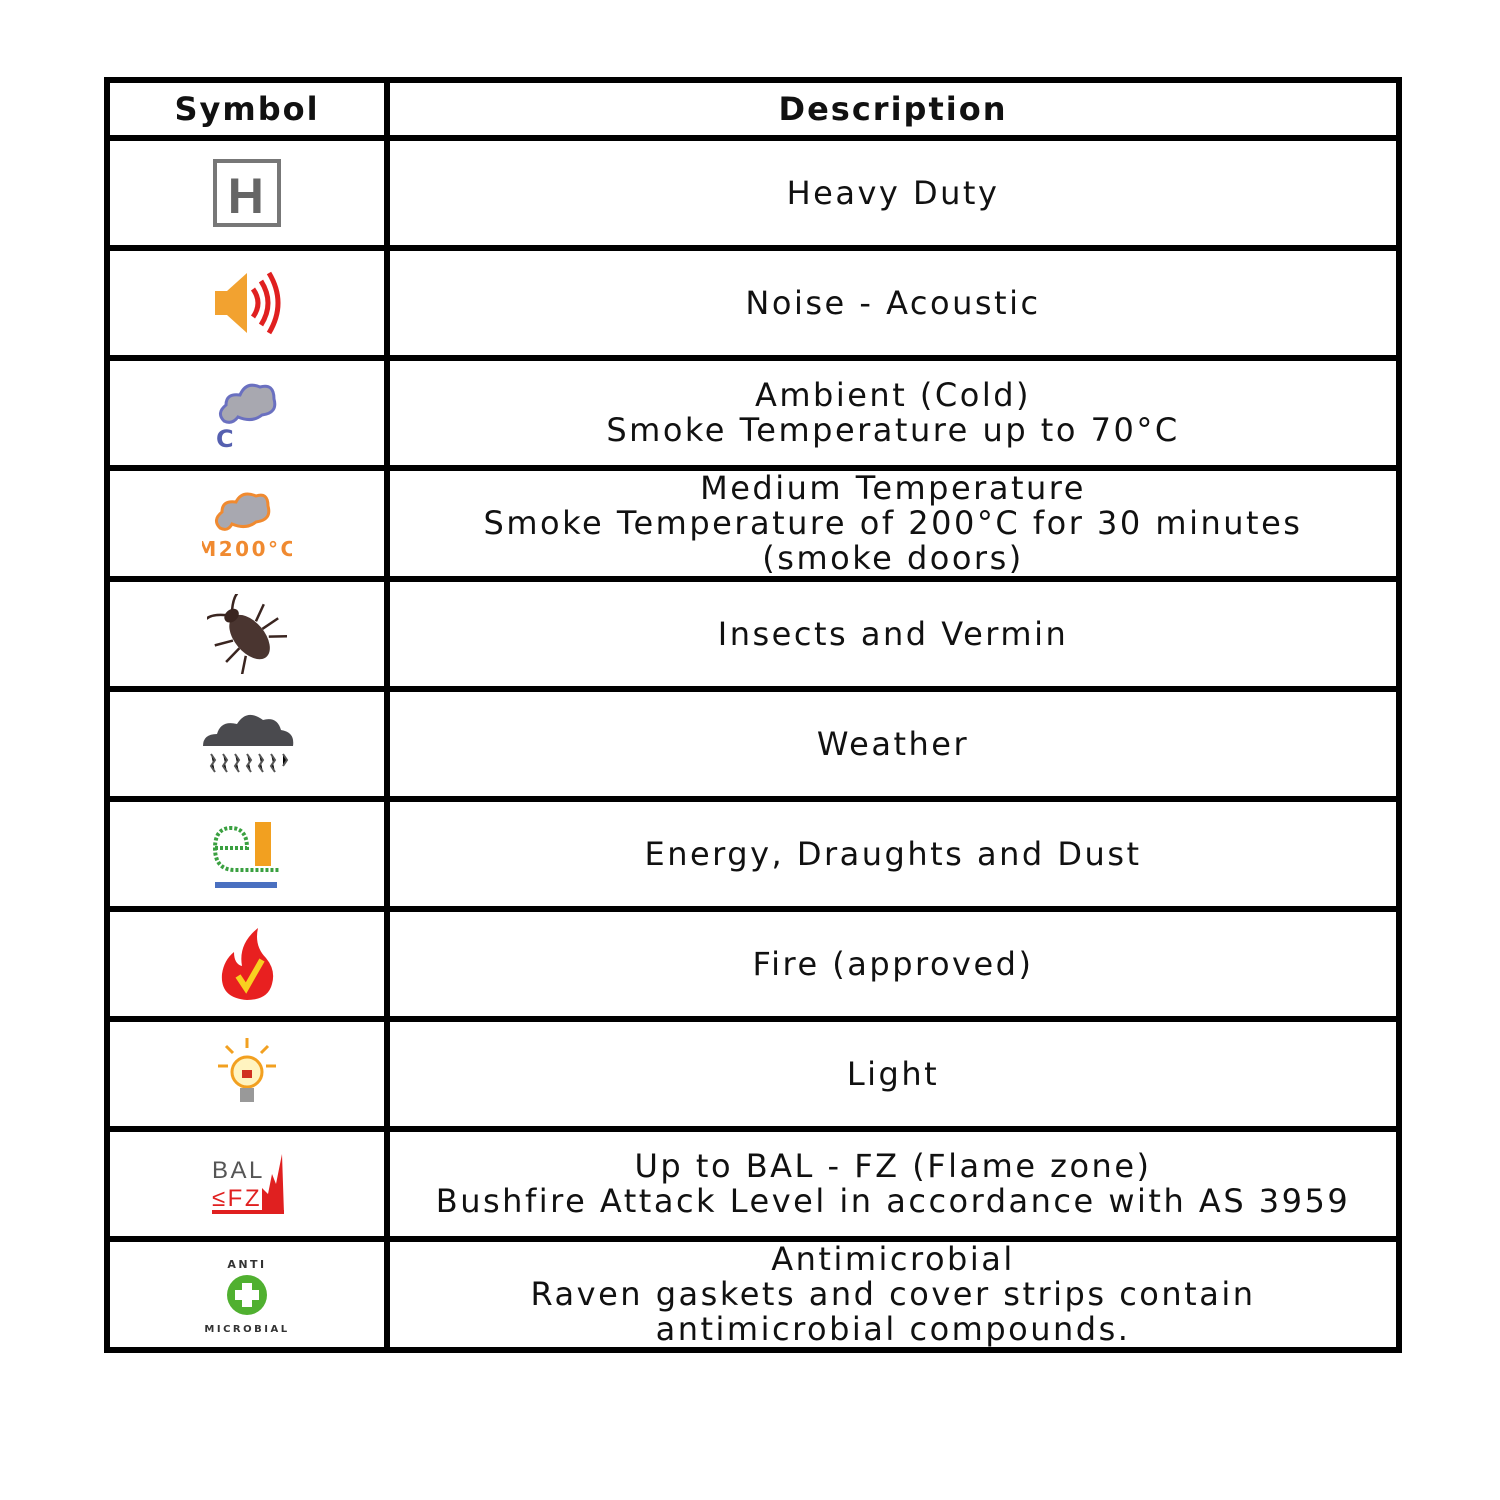  Describe the element at coordinates (247, 1070) in the screenshot. I see `light-bulb-icon` at that location.